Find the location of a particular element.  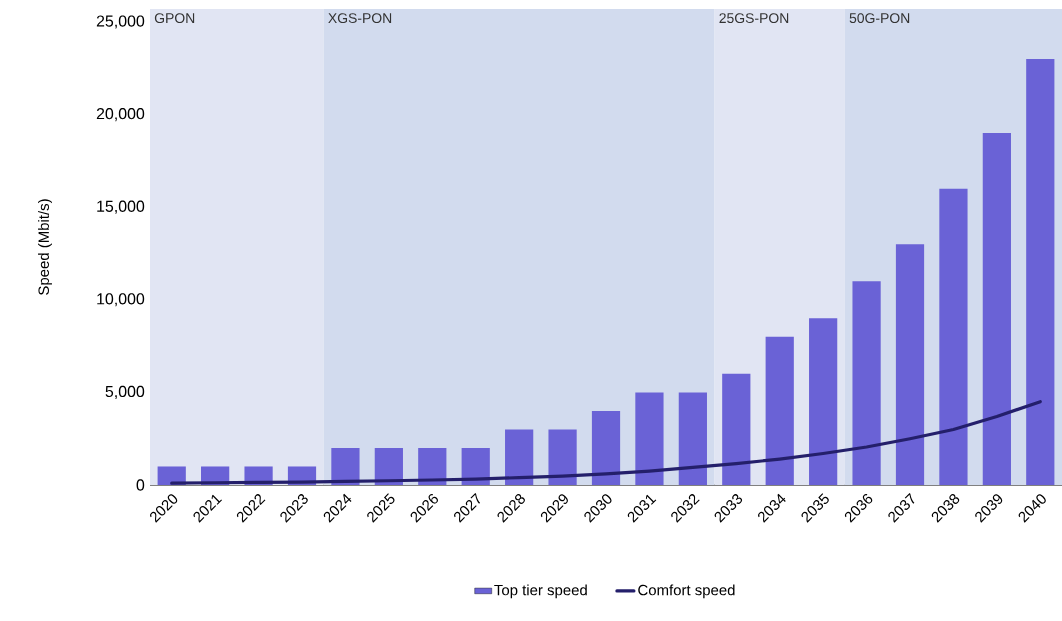

y-tick-label: 15,000 is located at coordinates (121, 207).